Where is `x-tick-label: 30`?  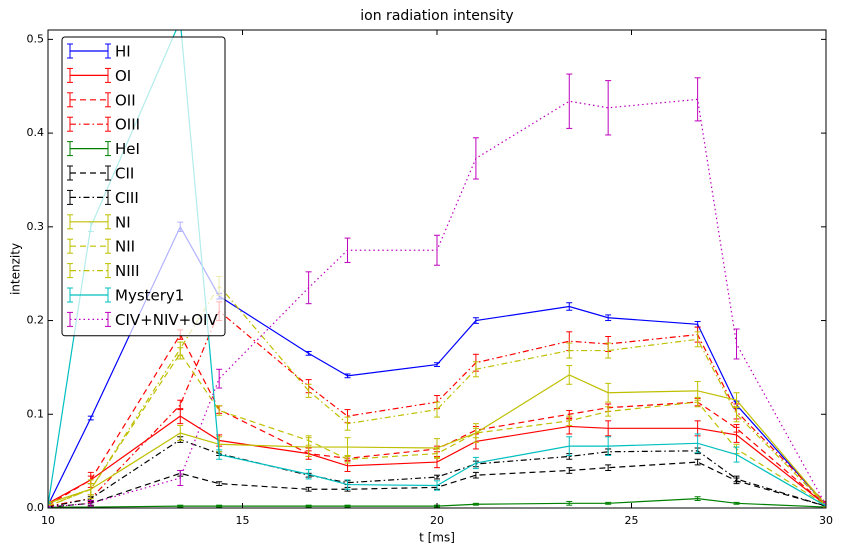 x-tick-label: 30 is located at coordinates (826, 520).